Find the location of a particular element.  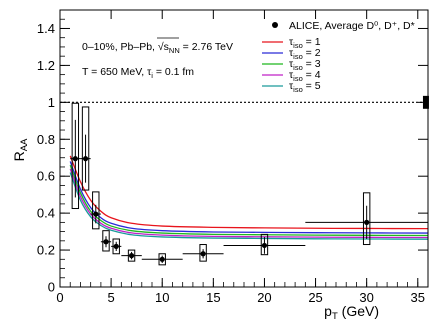

x-tick-label: 35 is located at coordinates (418, 297).